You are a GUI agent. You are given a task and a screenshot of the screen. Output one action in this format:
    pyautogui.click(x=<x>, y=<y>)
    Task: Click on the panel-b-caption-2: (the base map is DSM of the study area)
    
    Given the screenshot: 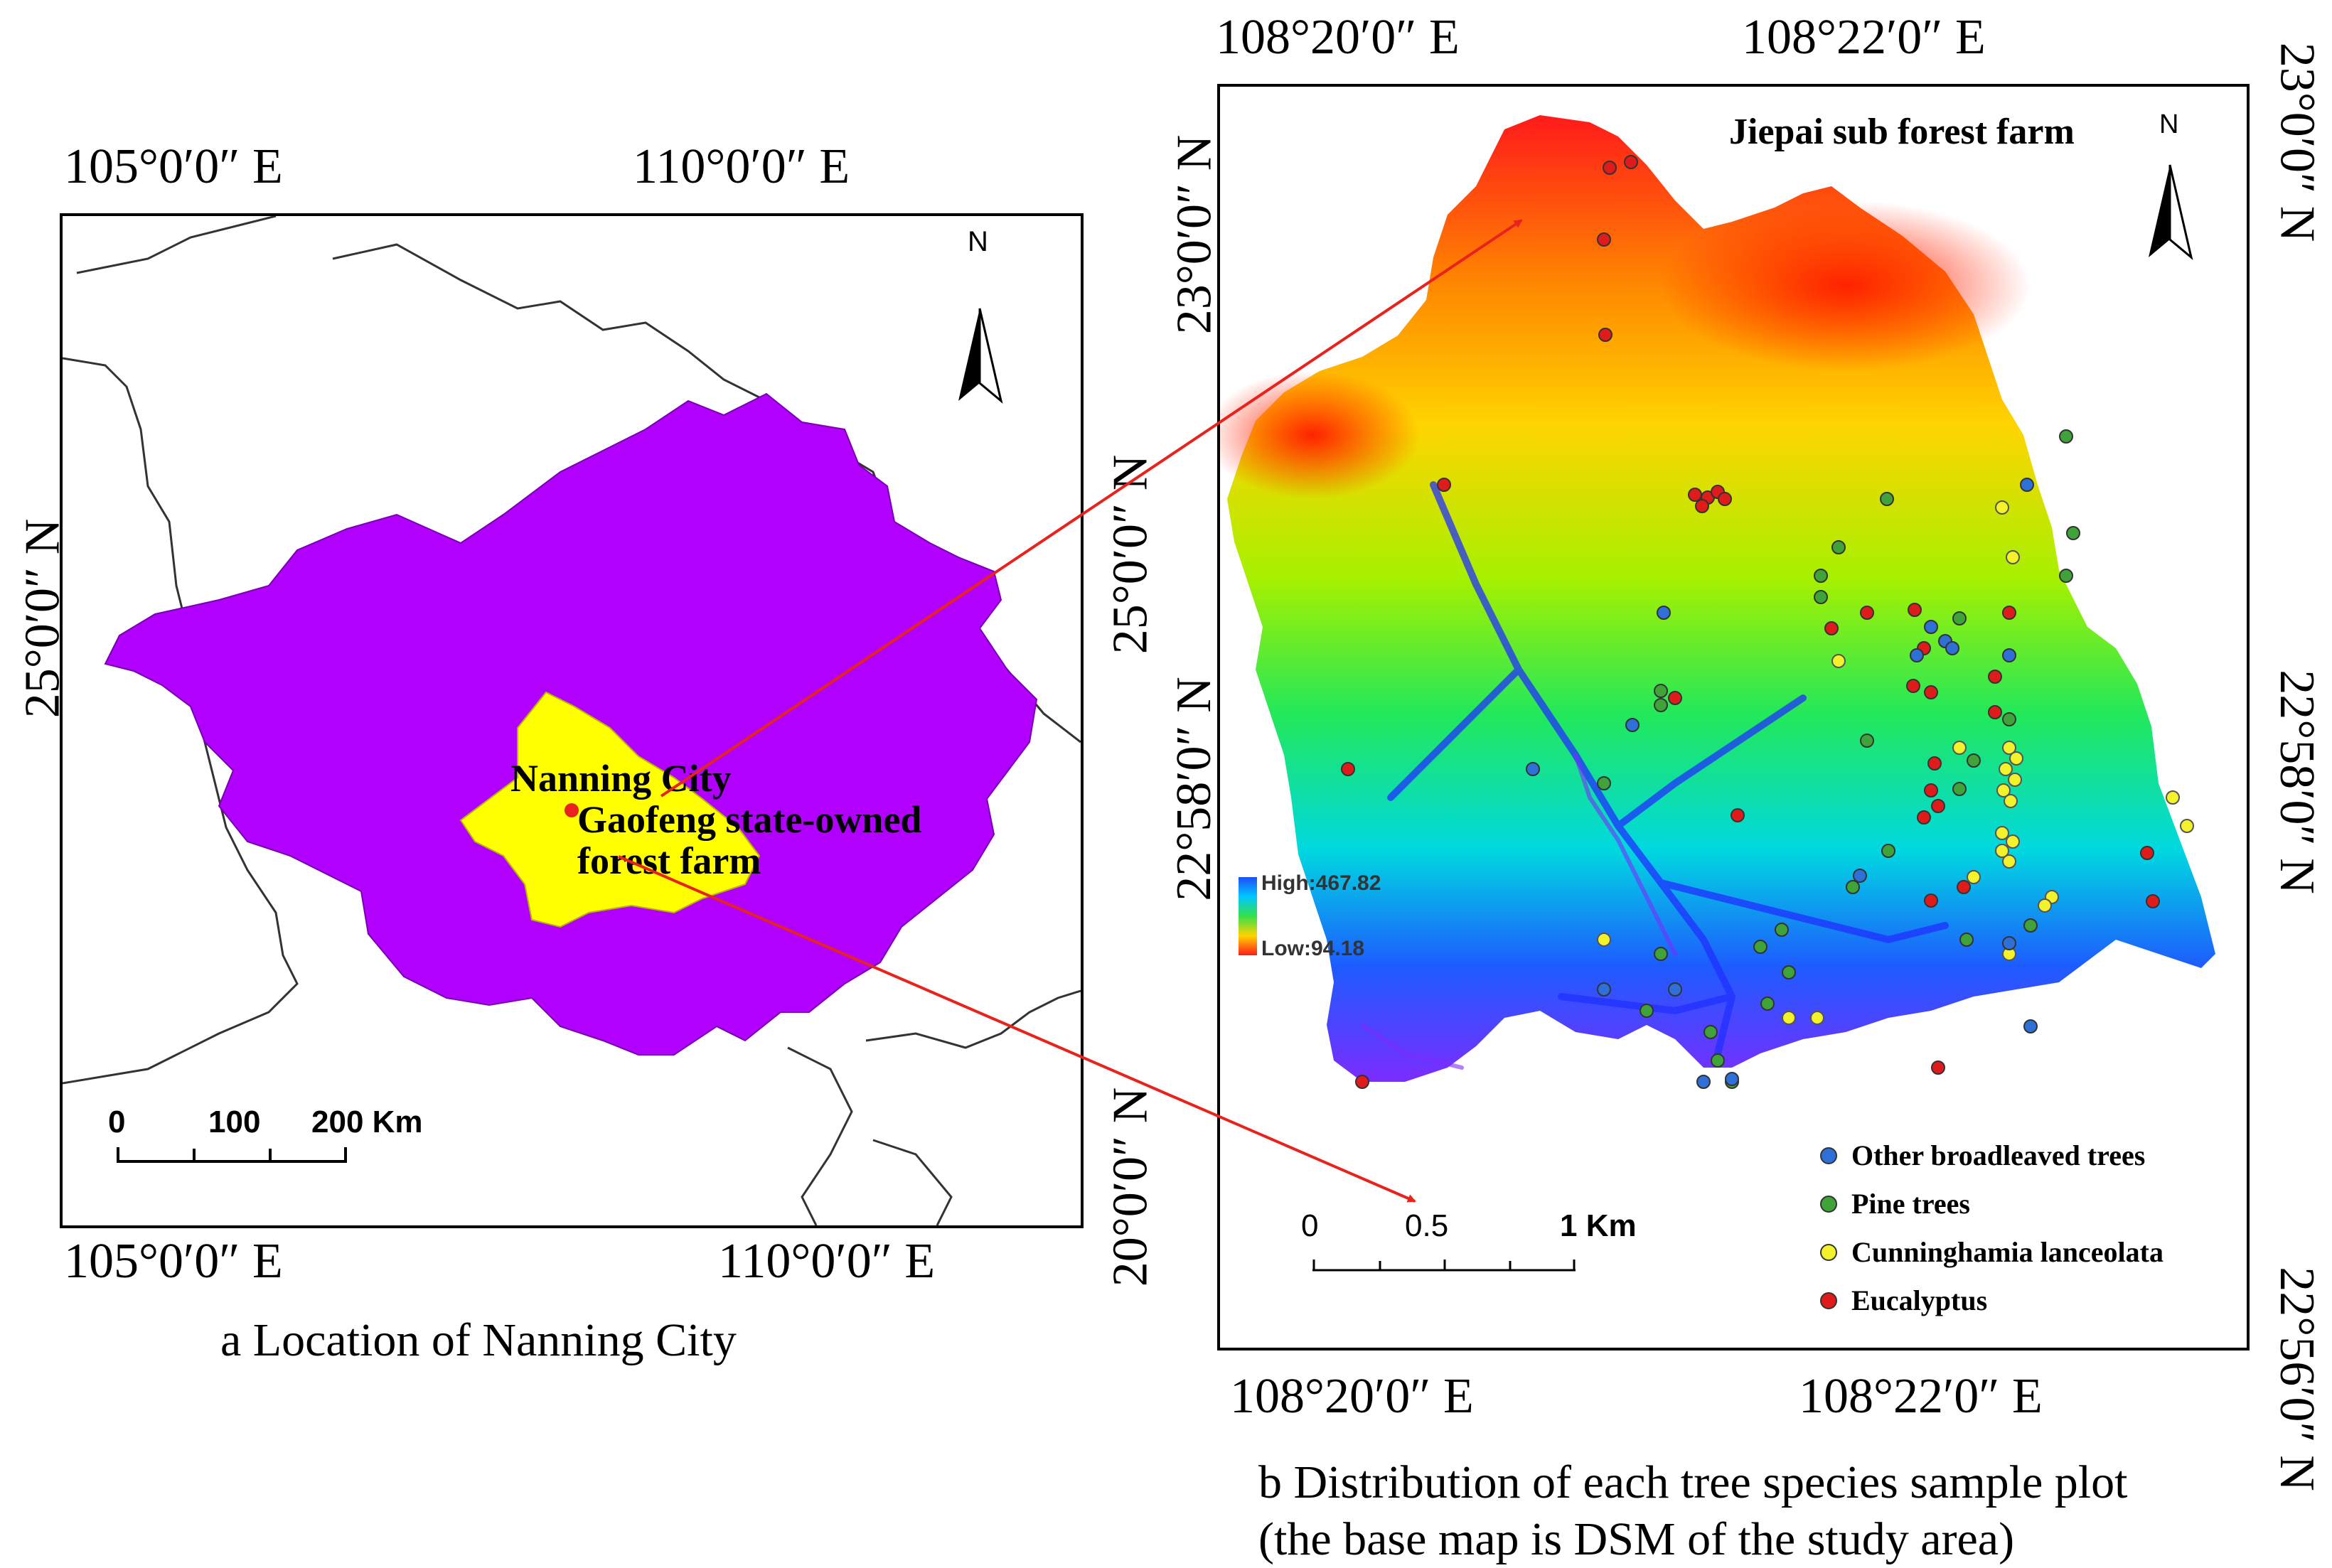 What is the action you would take?
    pyautogui.click(x=1637, y=1539)
    